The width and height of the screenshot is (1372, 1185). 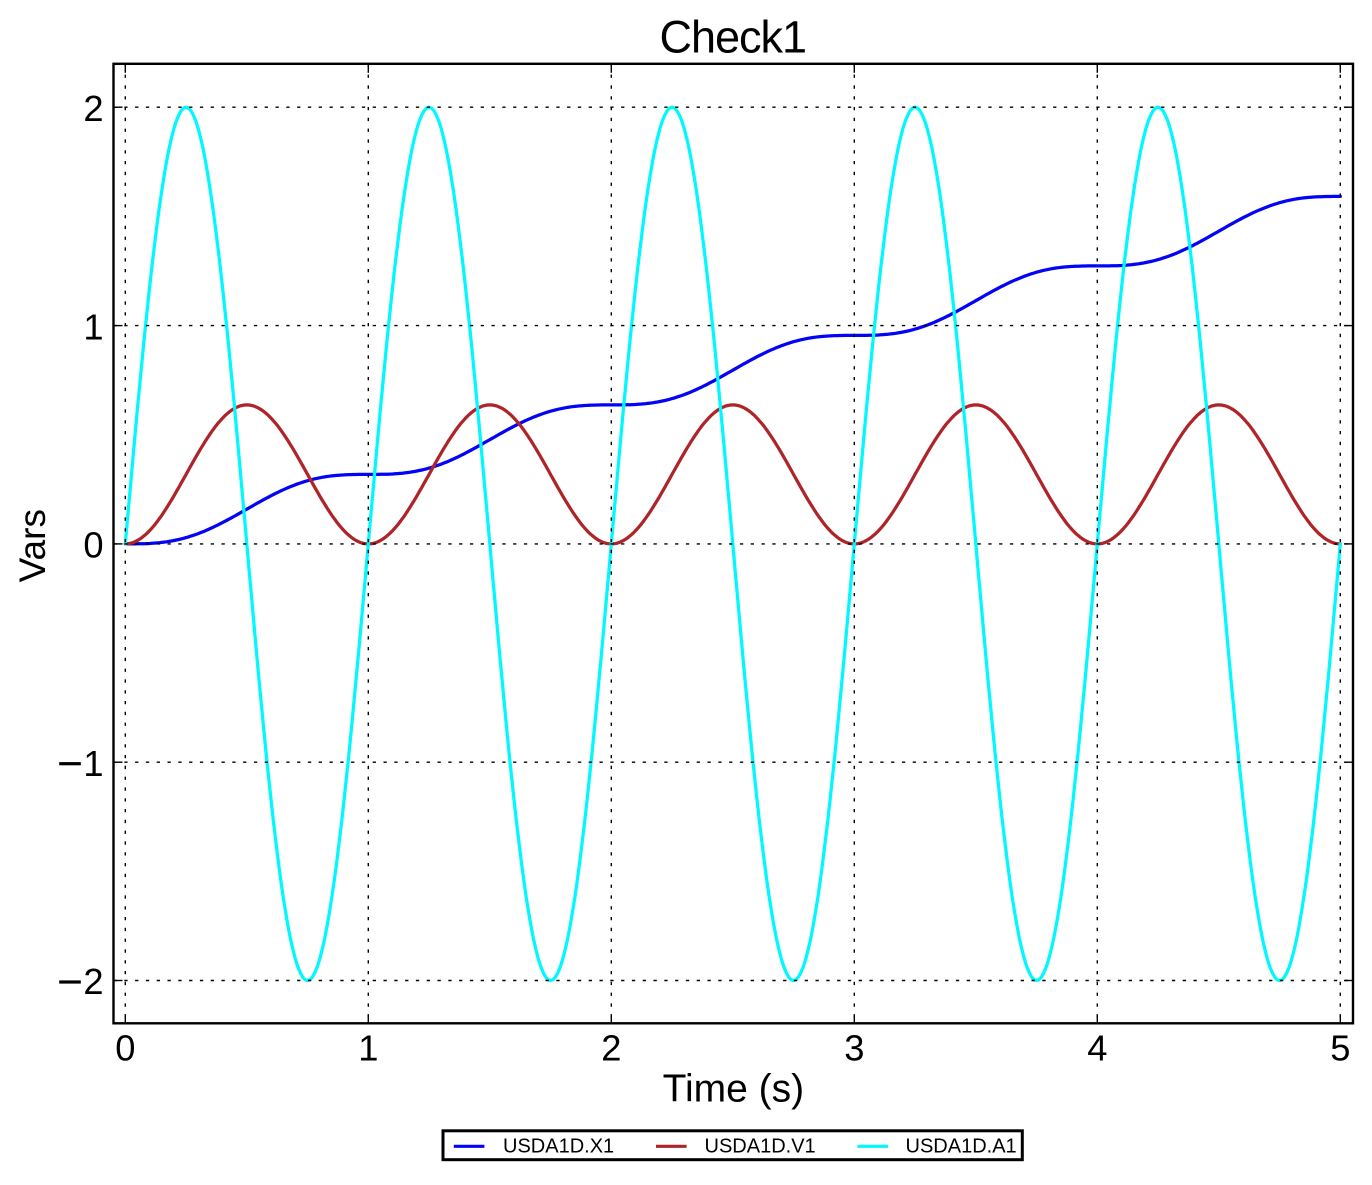 I want to click on svg-text: 3, so click(x=854, y=1048).